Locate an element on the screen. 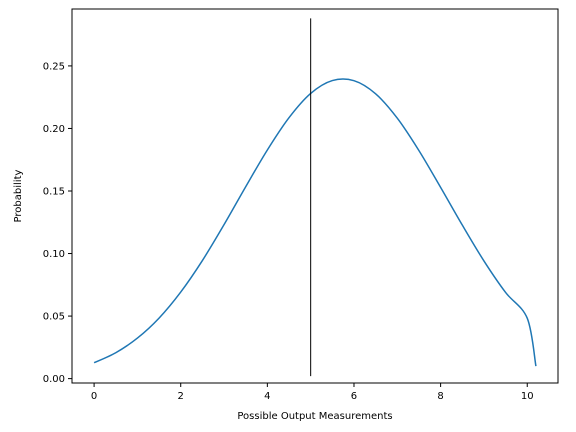 This screenshot has width=576, height=432. x-tick-label: 4 is located at coordinates (267, 396).